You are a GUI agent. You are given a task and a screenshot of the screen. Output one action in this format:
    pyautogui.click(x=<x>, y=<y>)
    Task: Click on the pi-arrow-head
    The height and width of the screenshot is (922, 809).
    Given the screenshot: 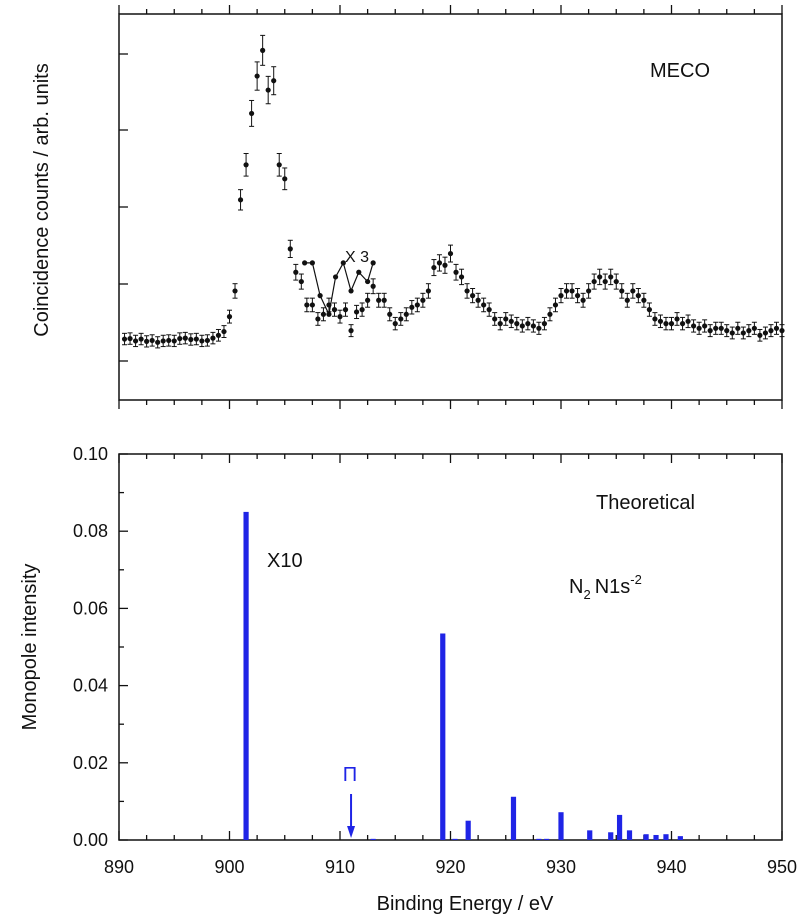 What is the action you would take?
    pyautogui.click(x=351, y=832)
    